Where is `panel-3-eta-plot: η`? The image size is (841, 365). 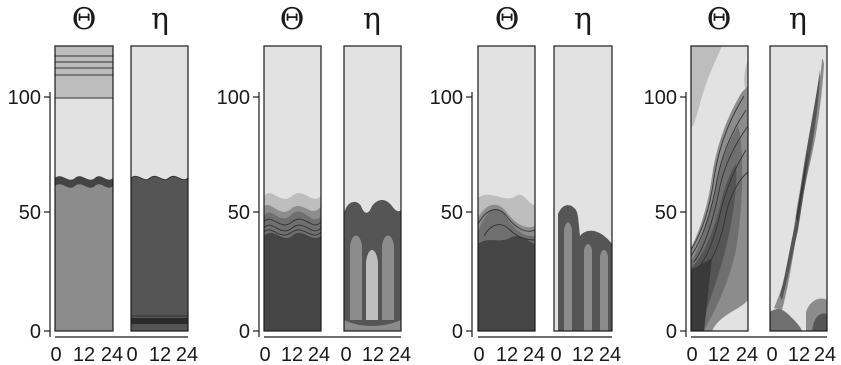 panel-3-eta-plot: η is located at coordinates (583, 167).